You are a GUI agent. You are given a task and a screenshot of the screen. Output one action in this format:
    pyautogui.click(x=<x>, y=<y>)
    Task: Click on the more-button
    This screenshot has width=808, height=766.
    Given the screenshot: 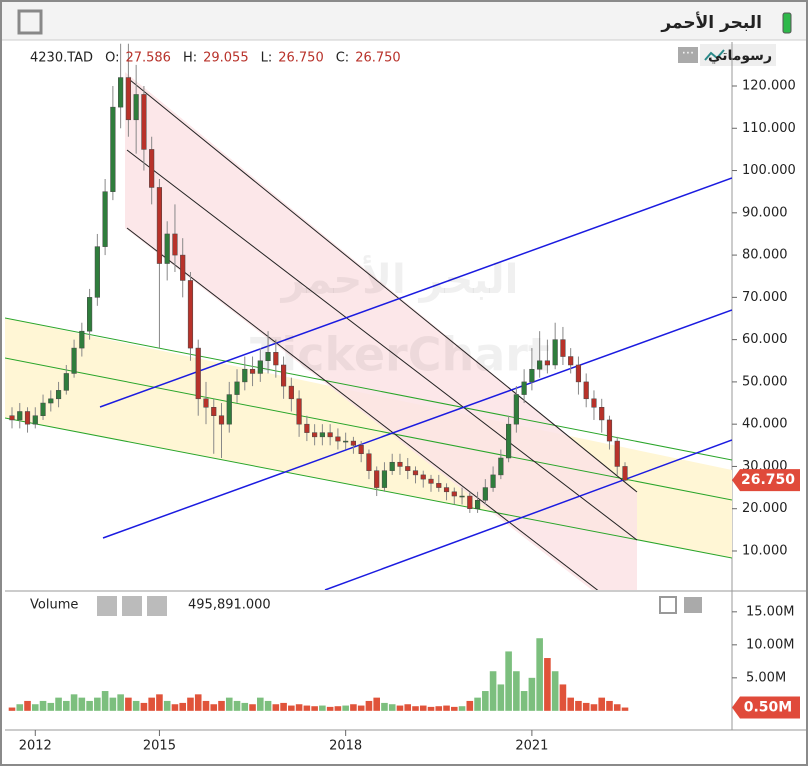 What is the action you would take?
    pyautogui.click(x=688, y=55)
    